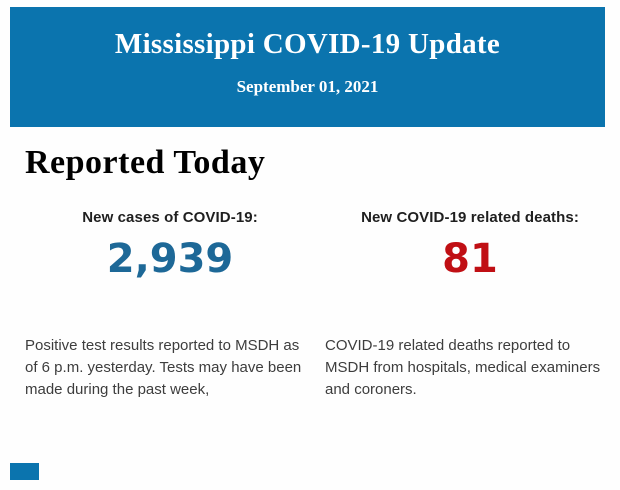 The width and height of the screenshot is (620, 490). Describe the element at coordinates (470, 259) in the screenshot. I see `new-deaths-value: 81` at that location.